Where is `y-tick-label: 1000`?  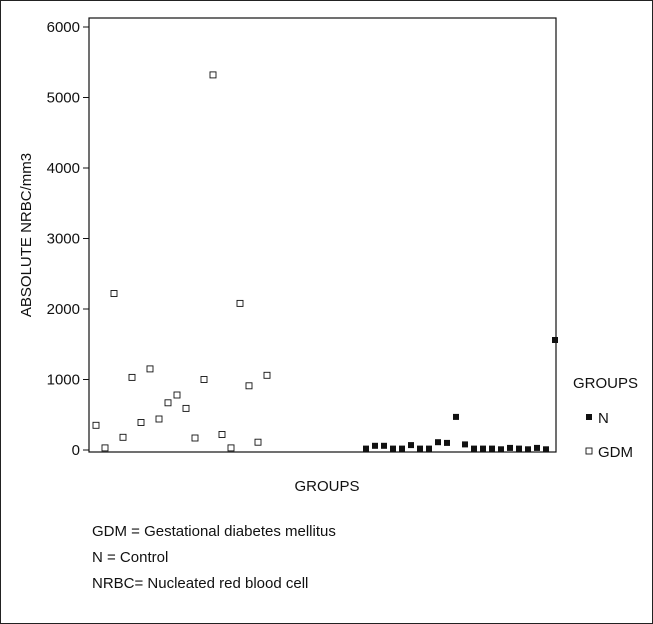
y-tick-label: 1000 is located at coordinates (63, 380).